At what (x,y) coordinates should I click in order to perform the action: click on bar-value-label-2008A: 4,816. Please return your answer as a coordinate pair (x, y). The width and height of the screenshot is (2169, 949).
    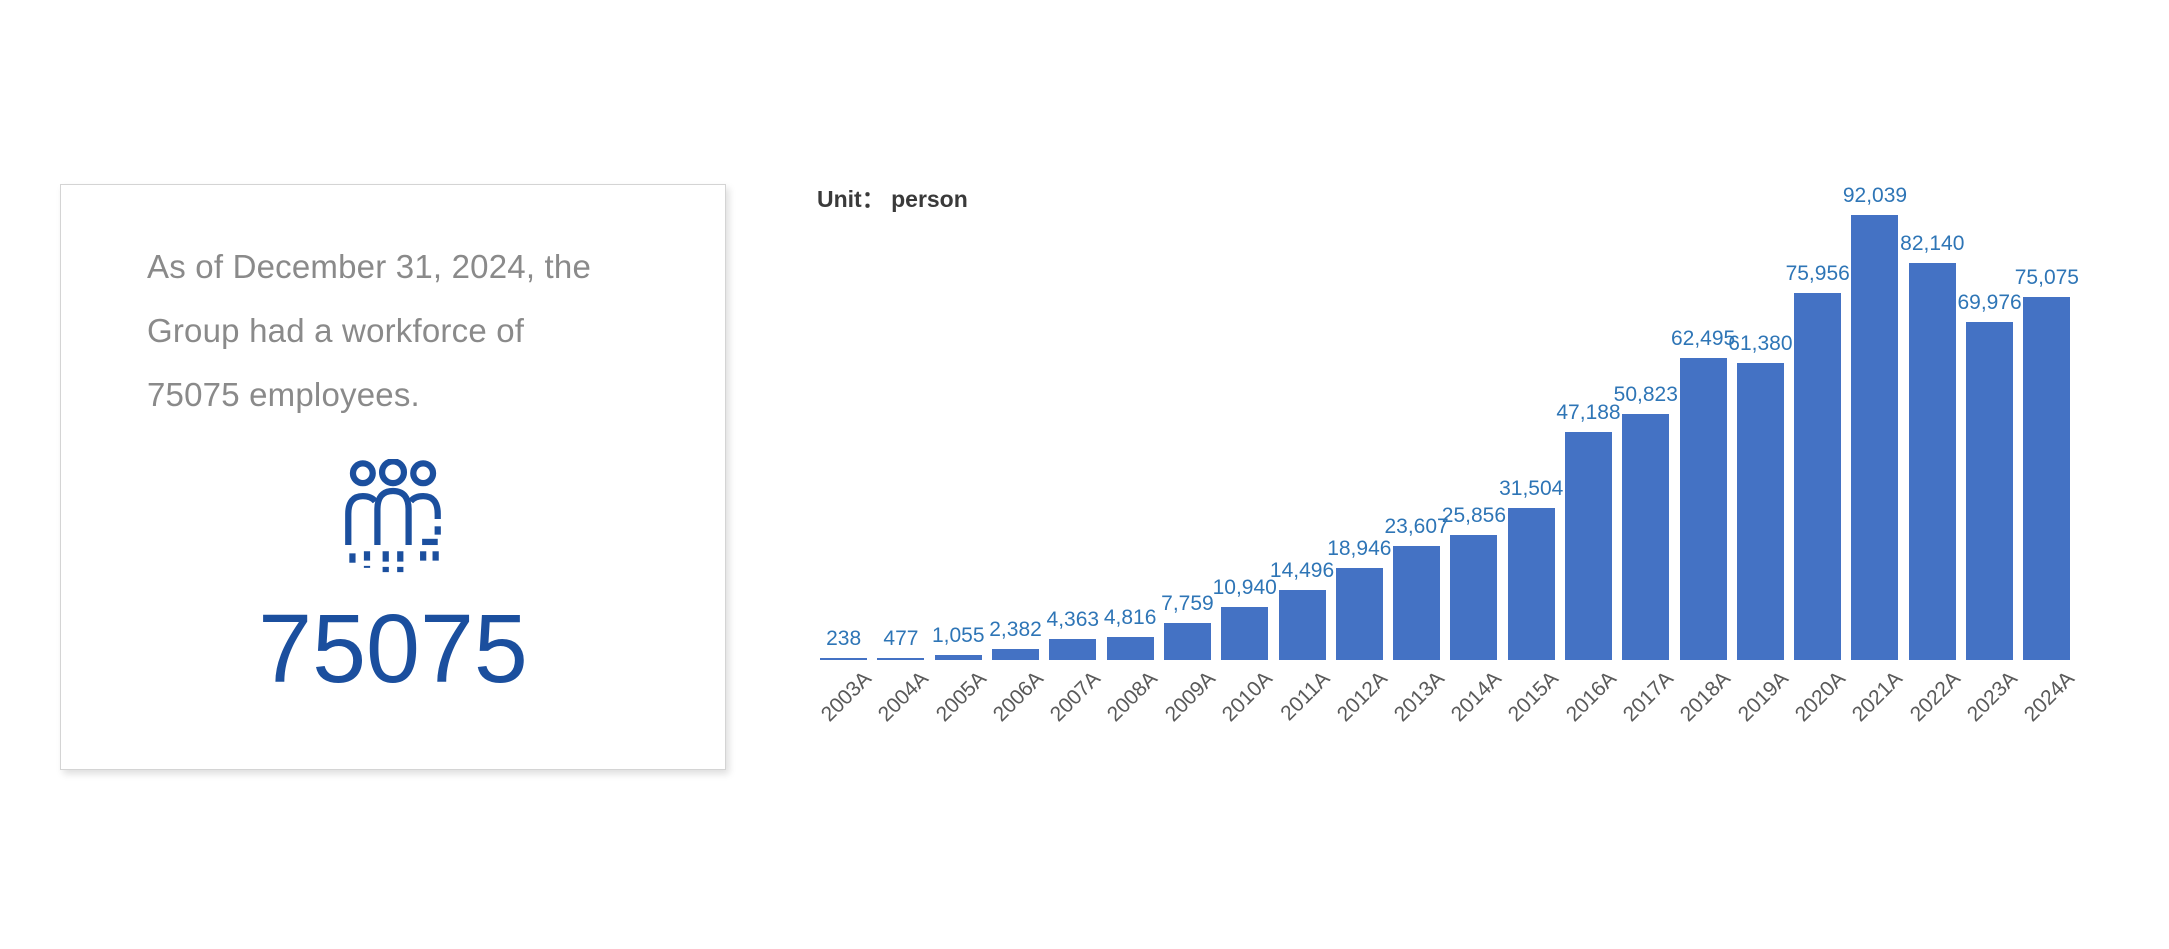
    Looking at the image, I should click on (1130, 617).